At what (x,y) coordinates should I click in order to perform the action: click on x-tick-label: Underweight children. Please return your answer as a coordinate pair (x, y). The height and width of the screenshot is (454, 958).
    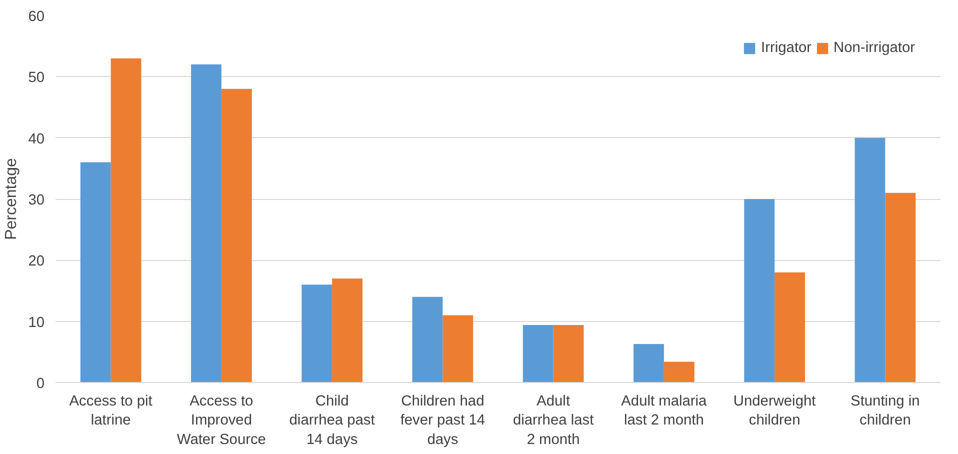
    Looking at the image, I should click on (774, 411).